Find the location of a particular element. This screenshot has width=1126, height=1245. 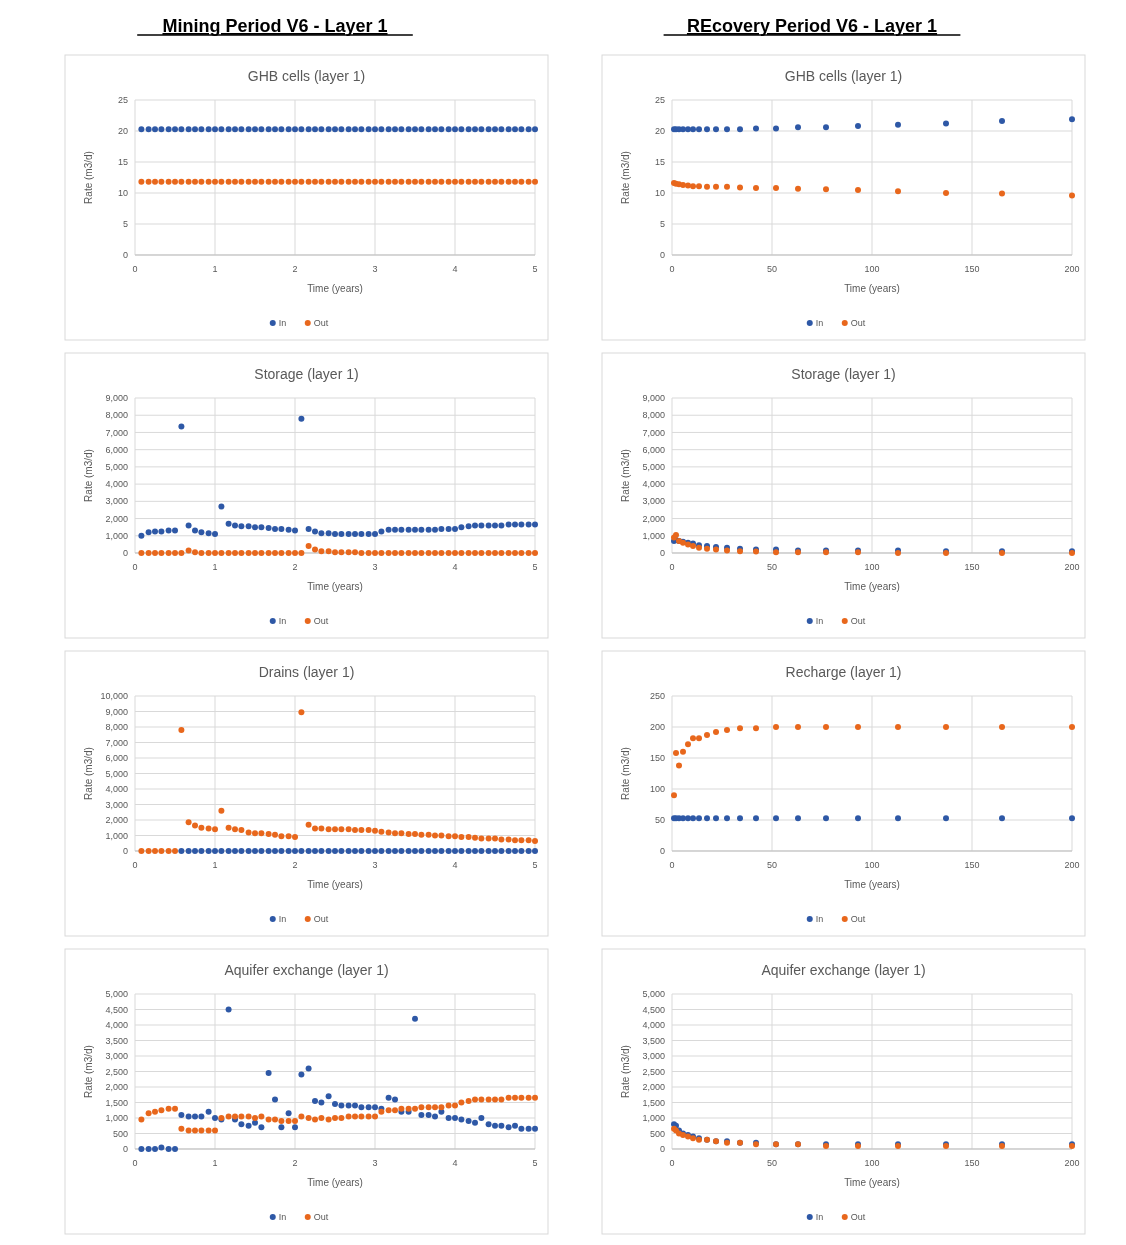

y-tick-label: 1,000 is located at coordinates (653, 1118).